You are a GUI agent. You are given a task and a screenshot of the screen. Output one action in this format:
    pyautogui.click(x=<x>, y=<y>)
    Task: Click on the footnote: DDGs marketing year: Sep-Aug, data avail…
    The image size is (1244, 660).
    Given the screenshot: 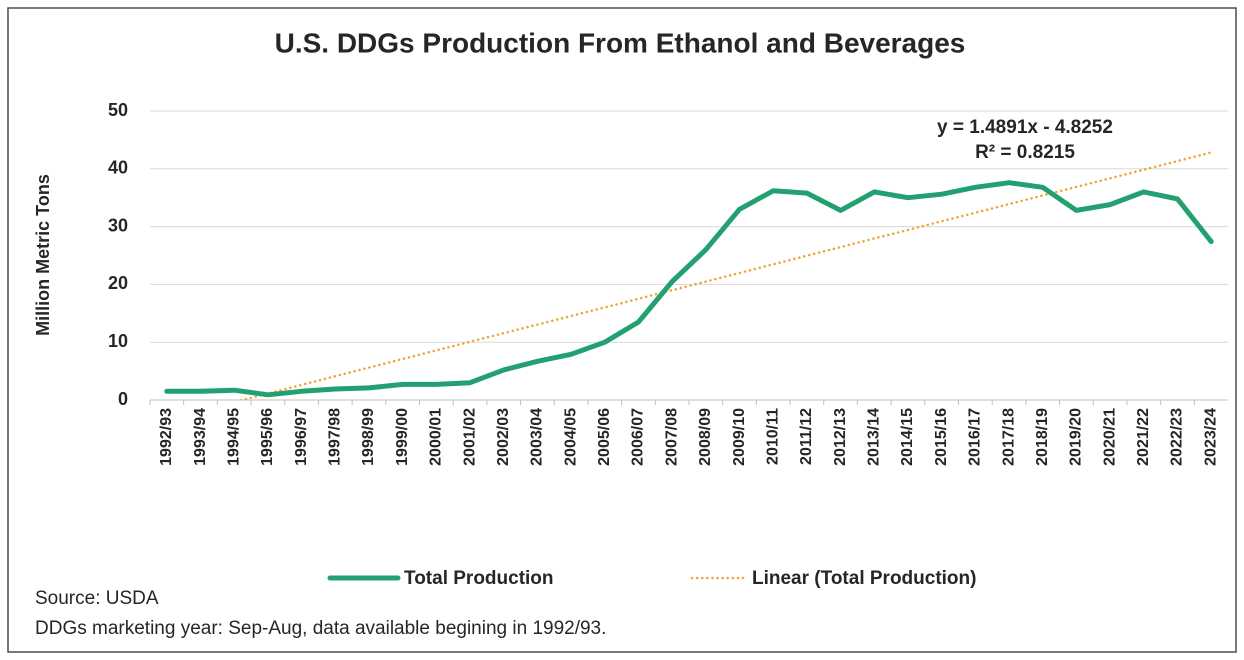 What is the action you would take?
    pyautogui.click(x=320, y=628)
    